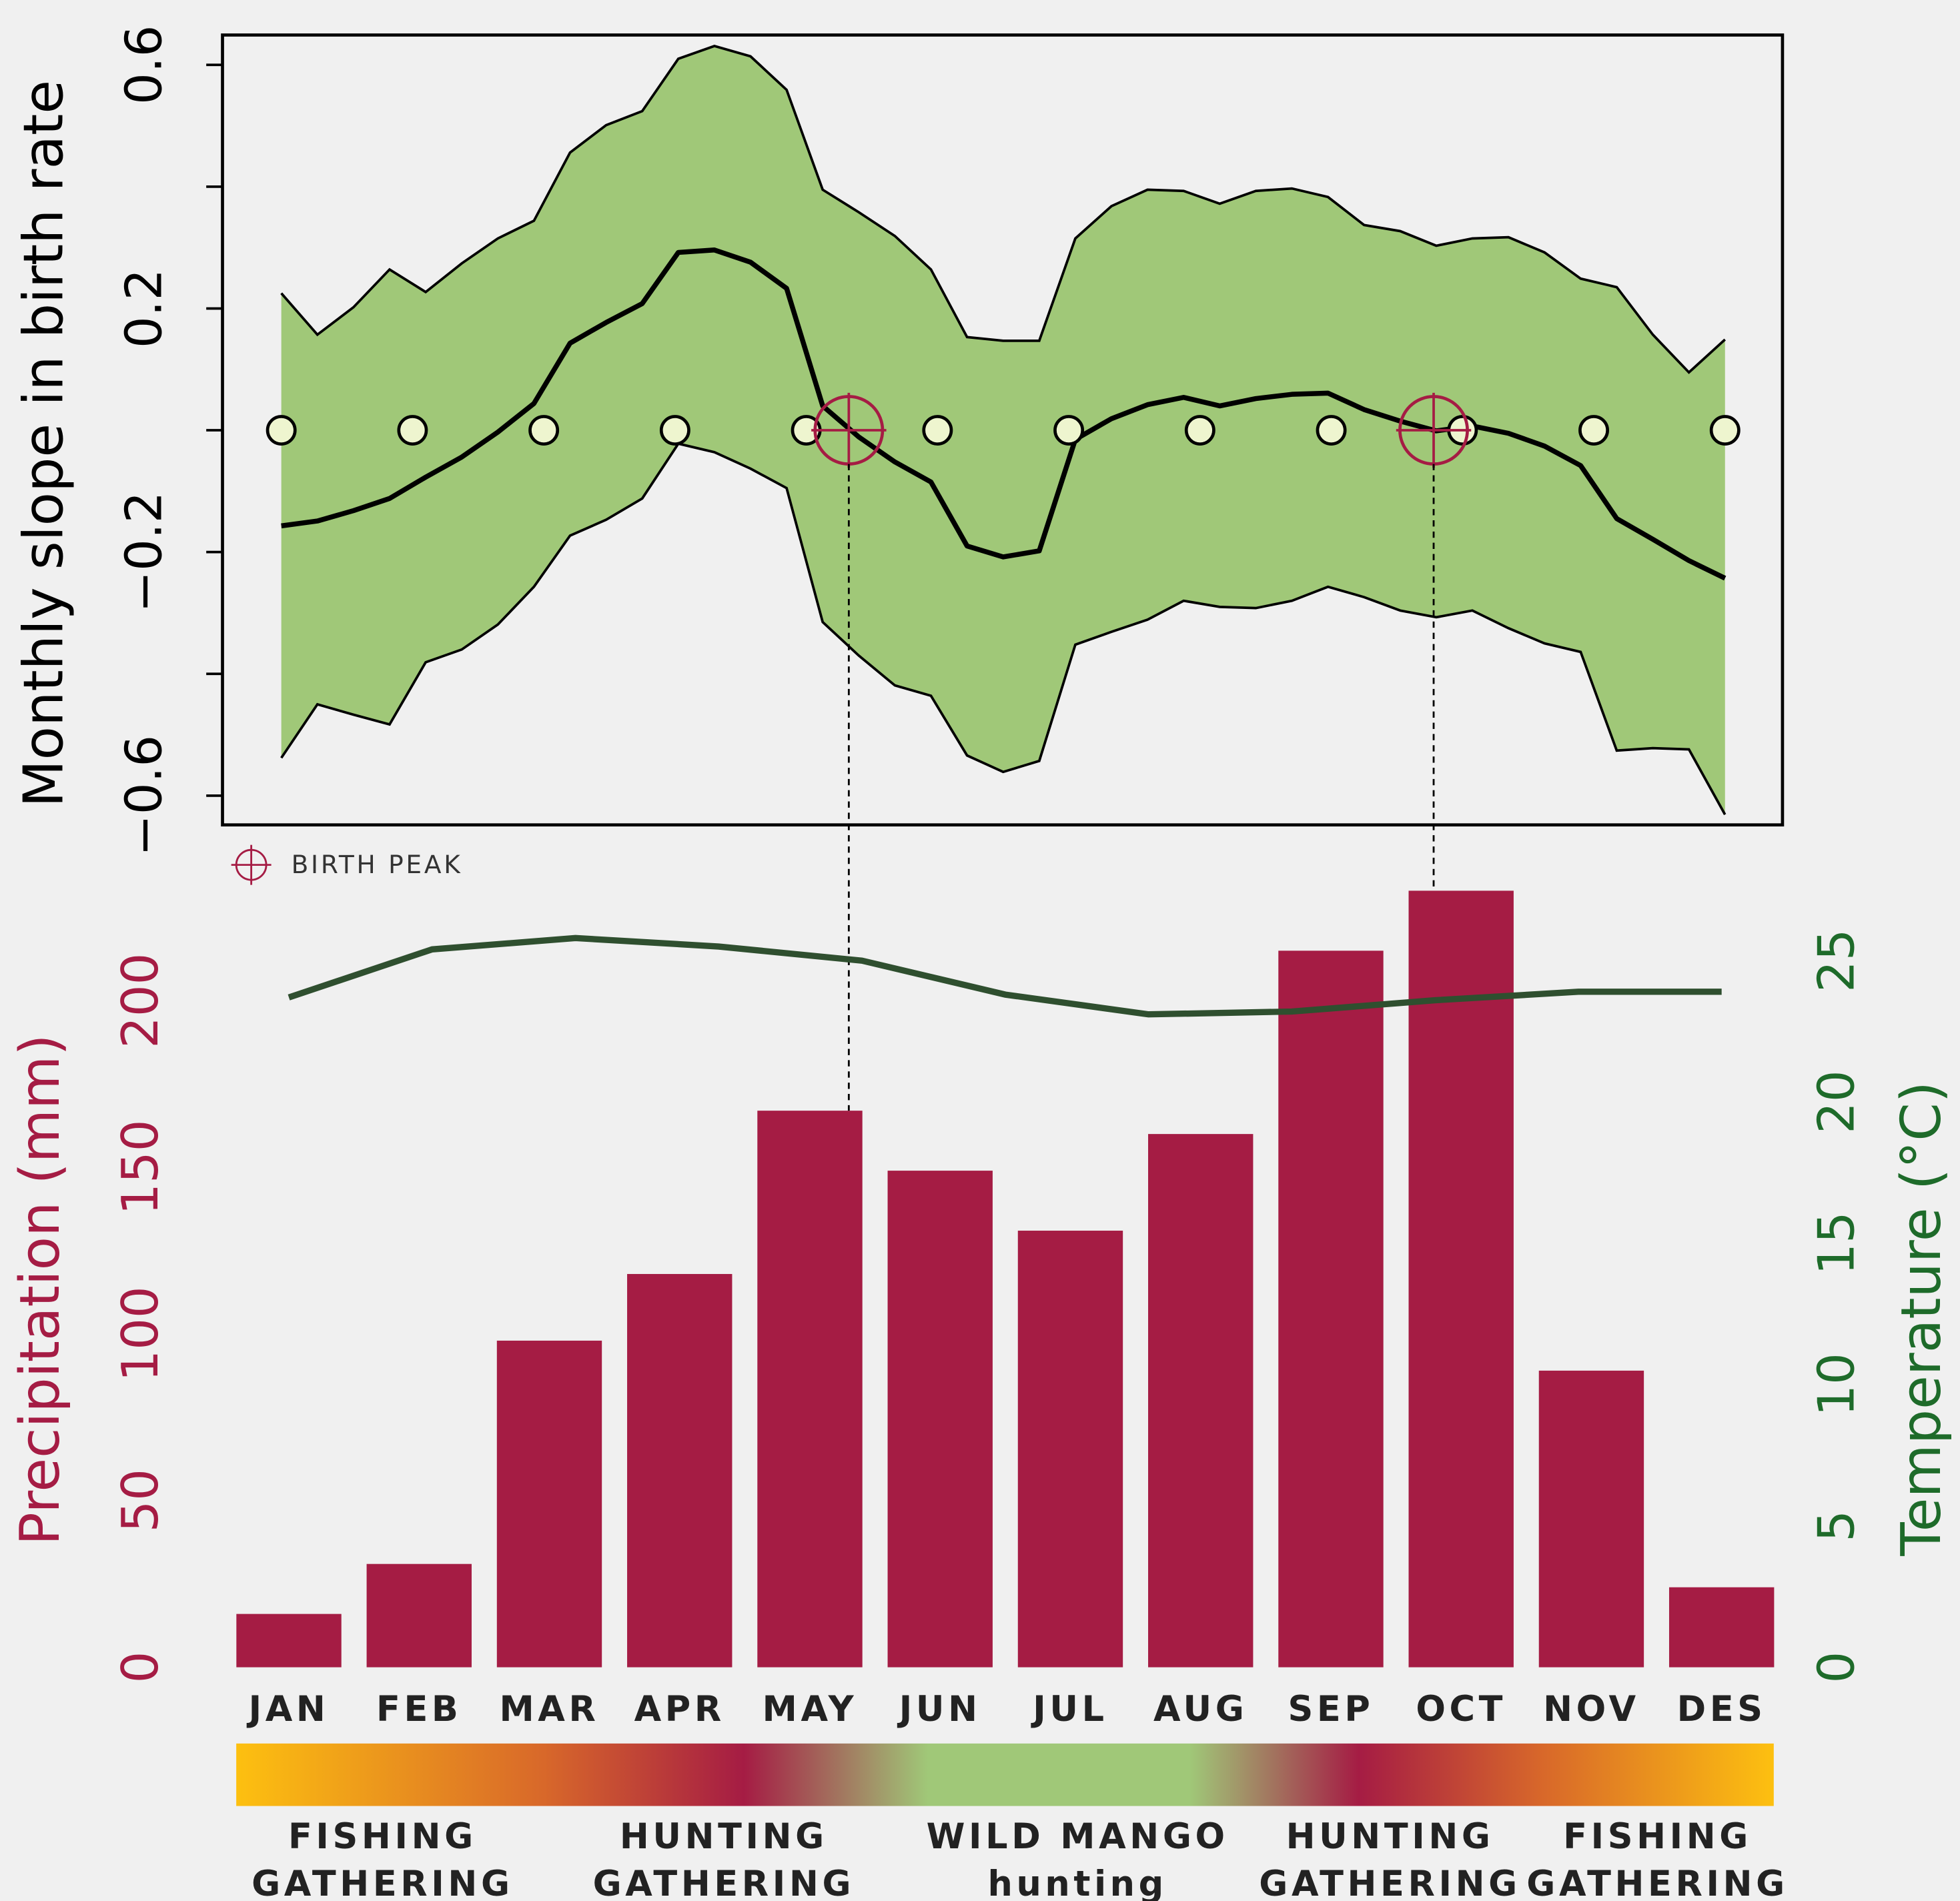 The width and height of the screenshot is (1960, 1901). What do you see at coordinates (1837, 961) in the screenshot?
I see `y2-tick-label: 25` at bounding box center [1837, 961].